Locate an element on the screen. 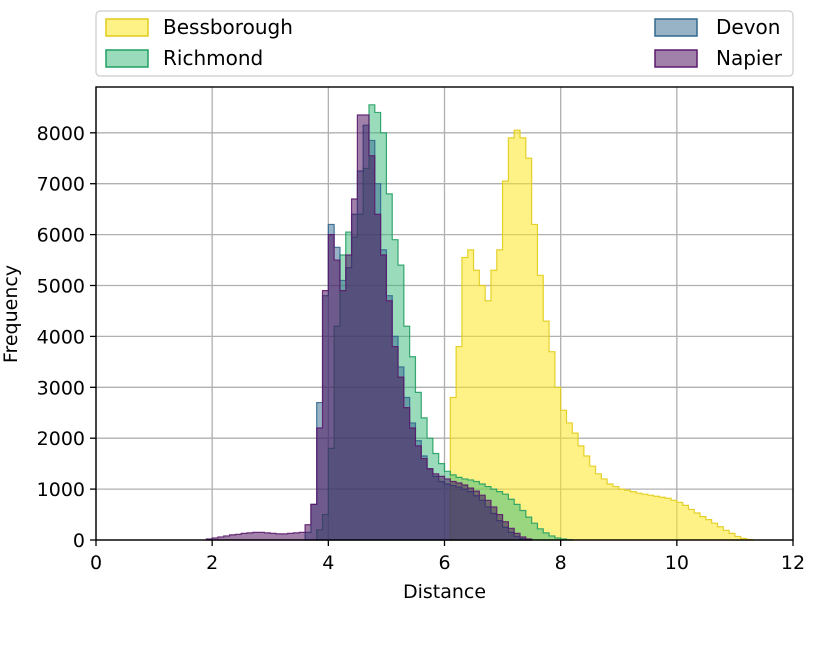 This screenshot has height=668, width=836. legend-label-devon: Devon is located at coordinates (748, 27).